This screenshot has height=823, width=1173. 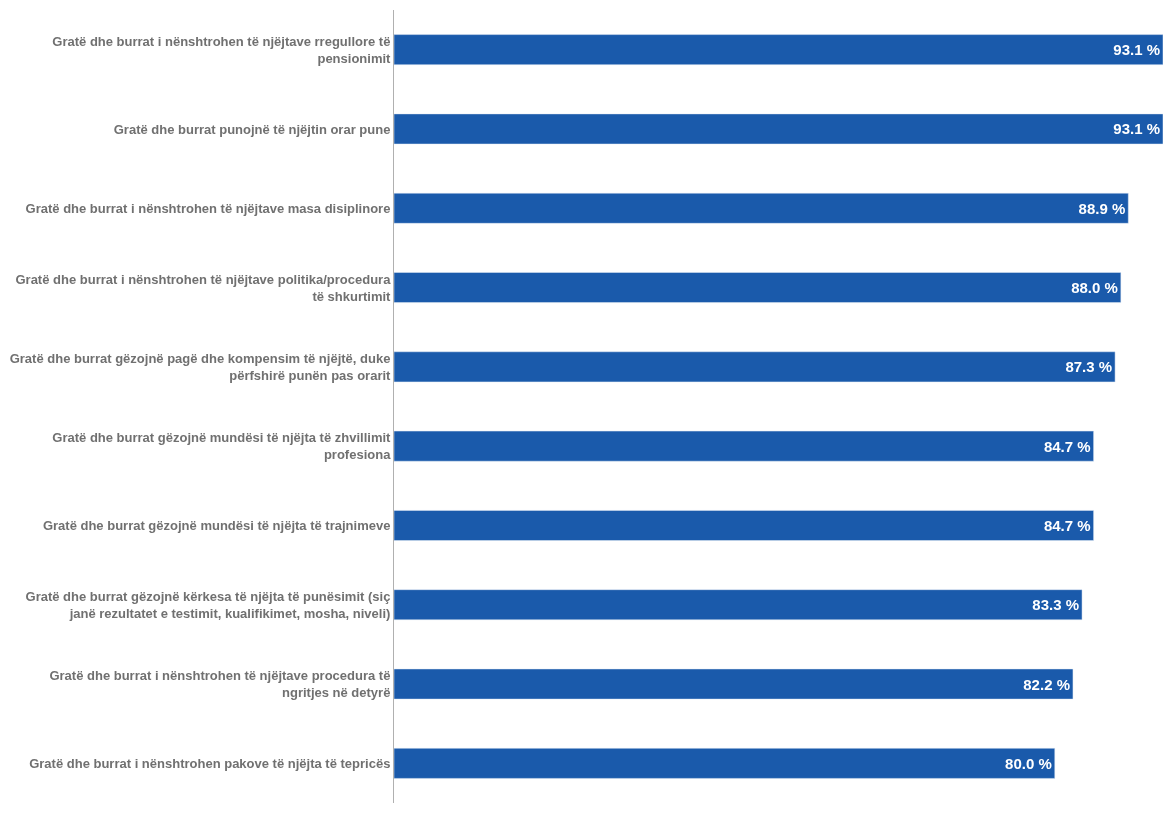 What do you see at coordinates (210, 763) in the screenshot?
I see `y-tick-label: Gratë dhe burrat i nënshtrohen pakove të njëjta të tepricës` at bounding box center [210, 763].